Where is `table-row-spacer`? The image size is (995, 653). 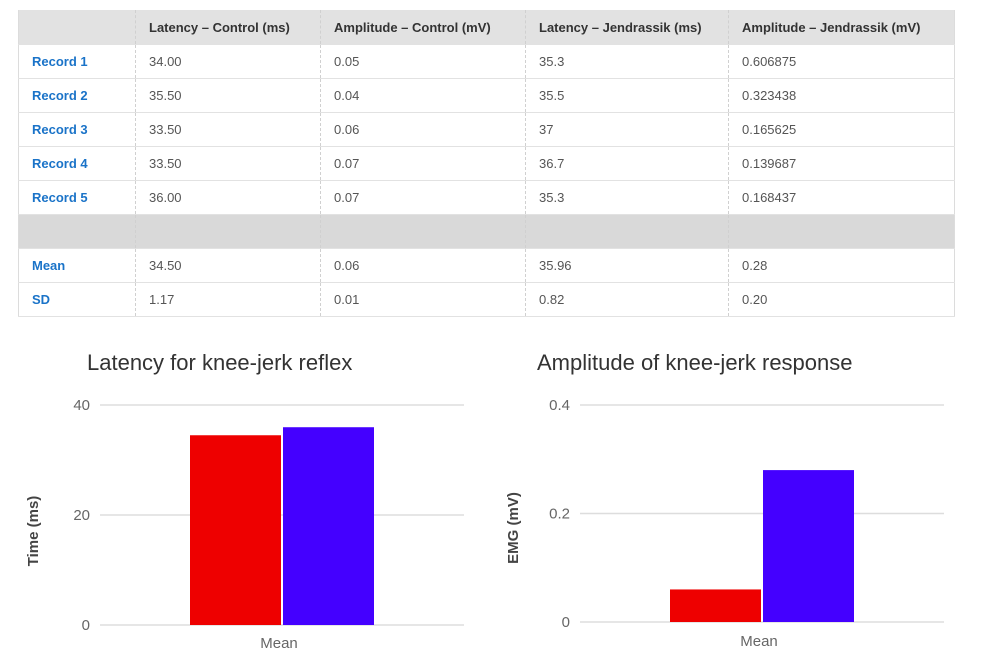 table-row-spacer is located at coordinates (486, 231).